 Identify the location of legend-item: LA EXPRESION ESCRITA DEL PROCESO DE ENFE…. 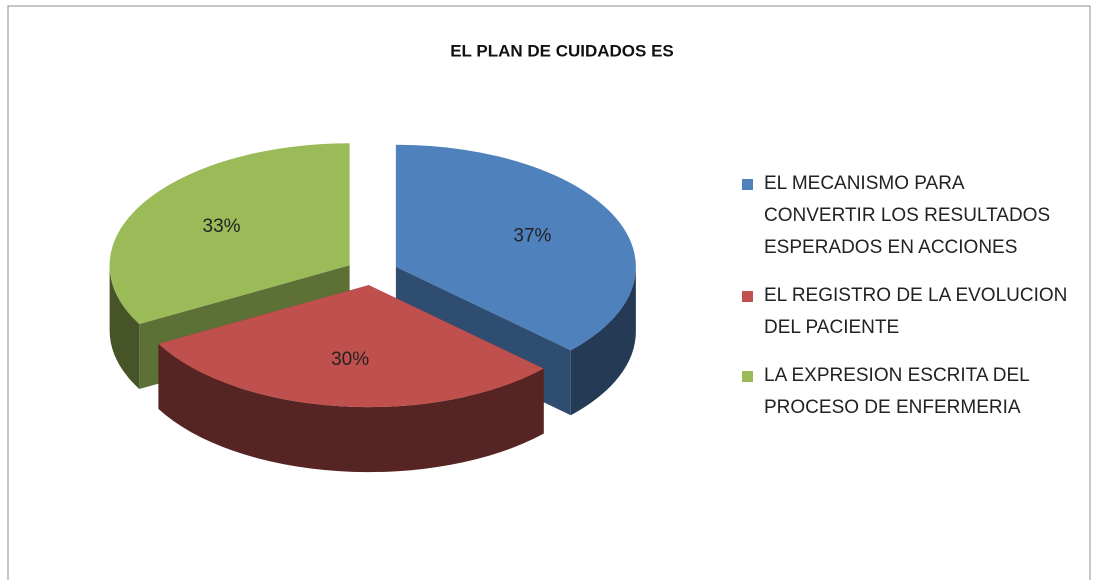
(907, 392).